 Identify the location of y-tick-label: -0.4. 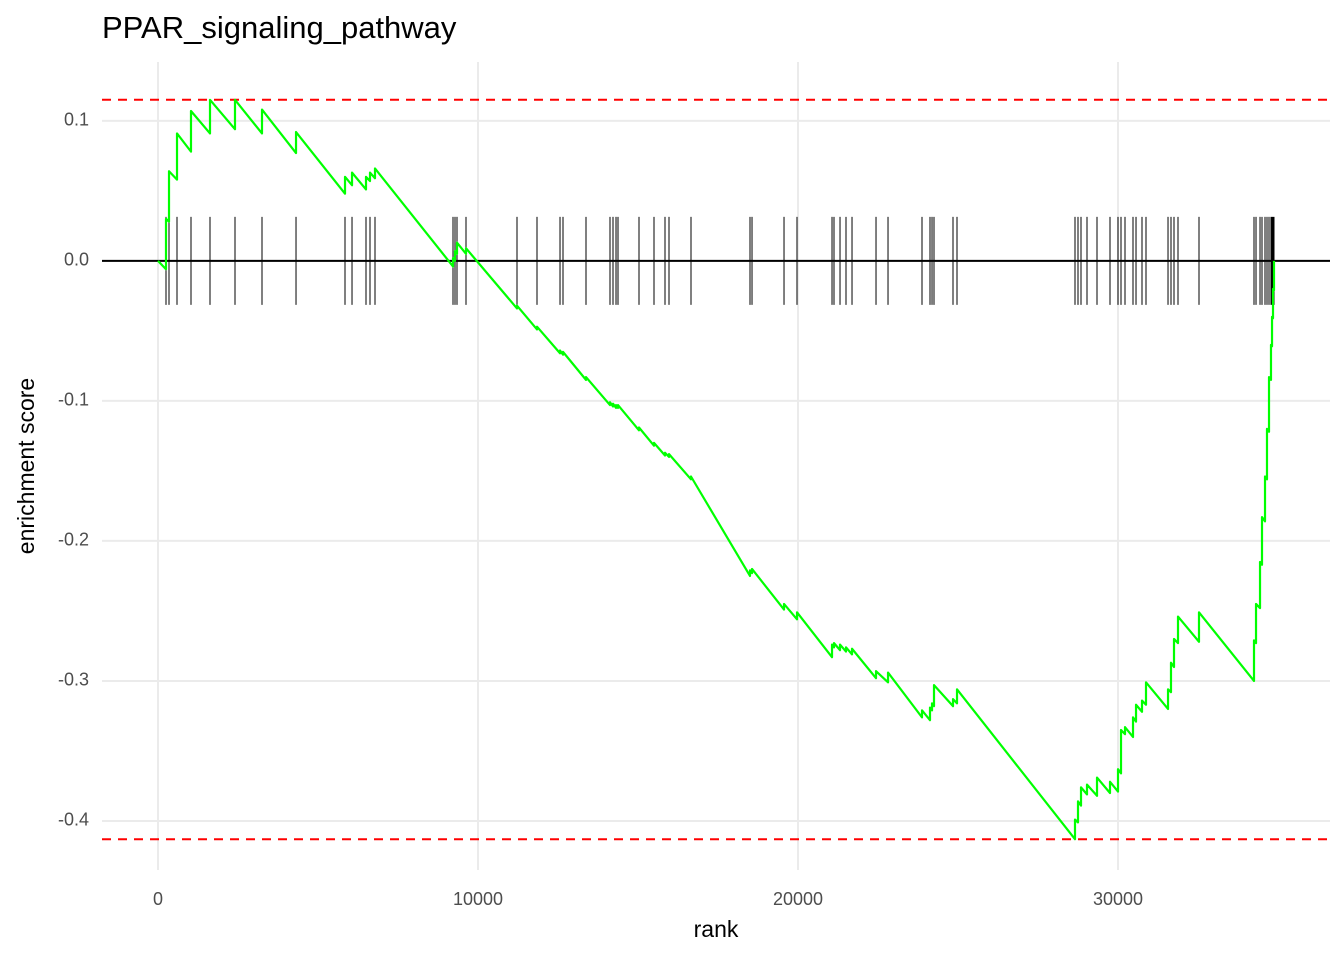
(73, 820).